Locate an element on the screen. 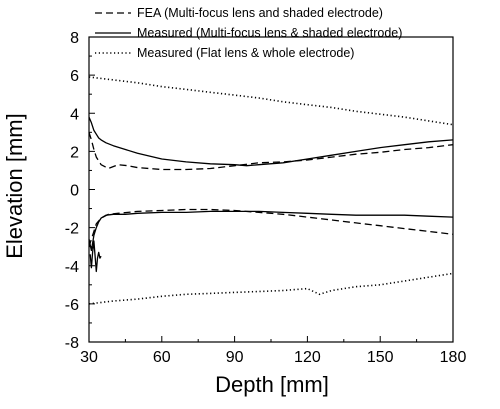 The height and width of the screenshot is (409, 500). y-tick-label: 8 is located at coordinates (74, 38).